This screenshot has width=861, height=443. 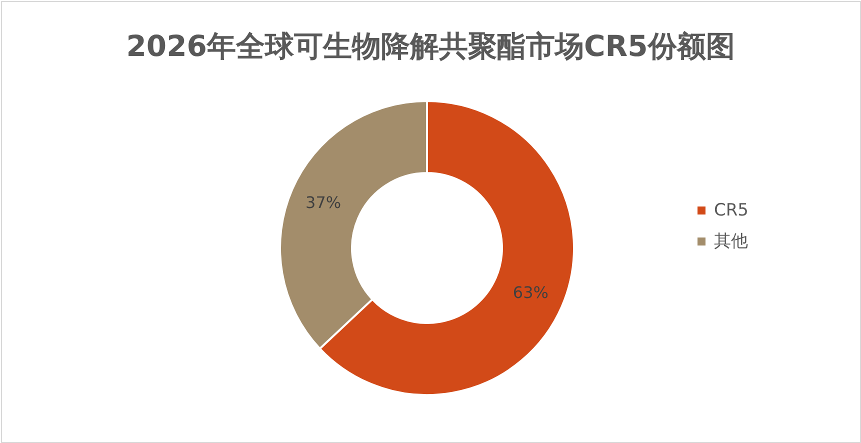 What do you see at coordinates (530, 292) in the screenshot?
I see `data-label: 63%` at bounding box center [530, 292].